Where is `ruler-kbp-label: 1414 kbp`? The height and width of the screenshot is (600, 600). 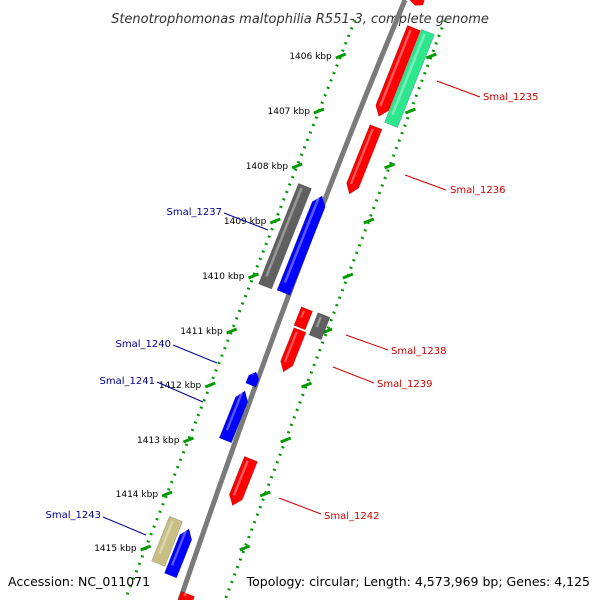 ruler-kbp-label: 1414 kbp is located at coordinates (137, 495).